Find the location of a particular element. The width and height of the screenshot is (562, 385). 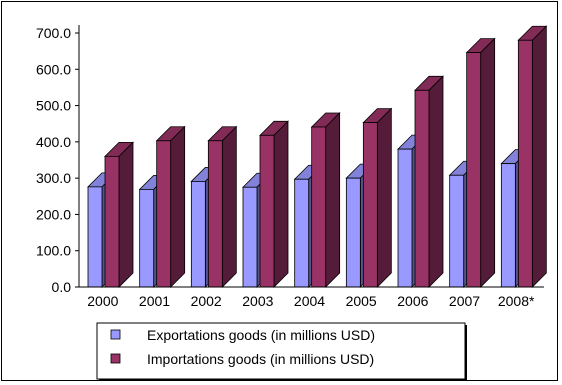

y-tick-label: 200.0 is located at coordinates (53, 214).